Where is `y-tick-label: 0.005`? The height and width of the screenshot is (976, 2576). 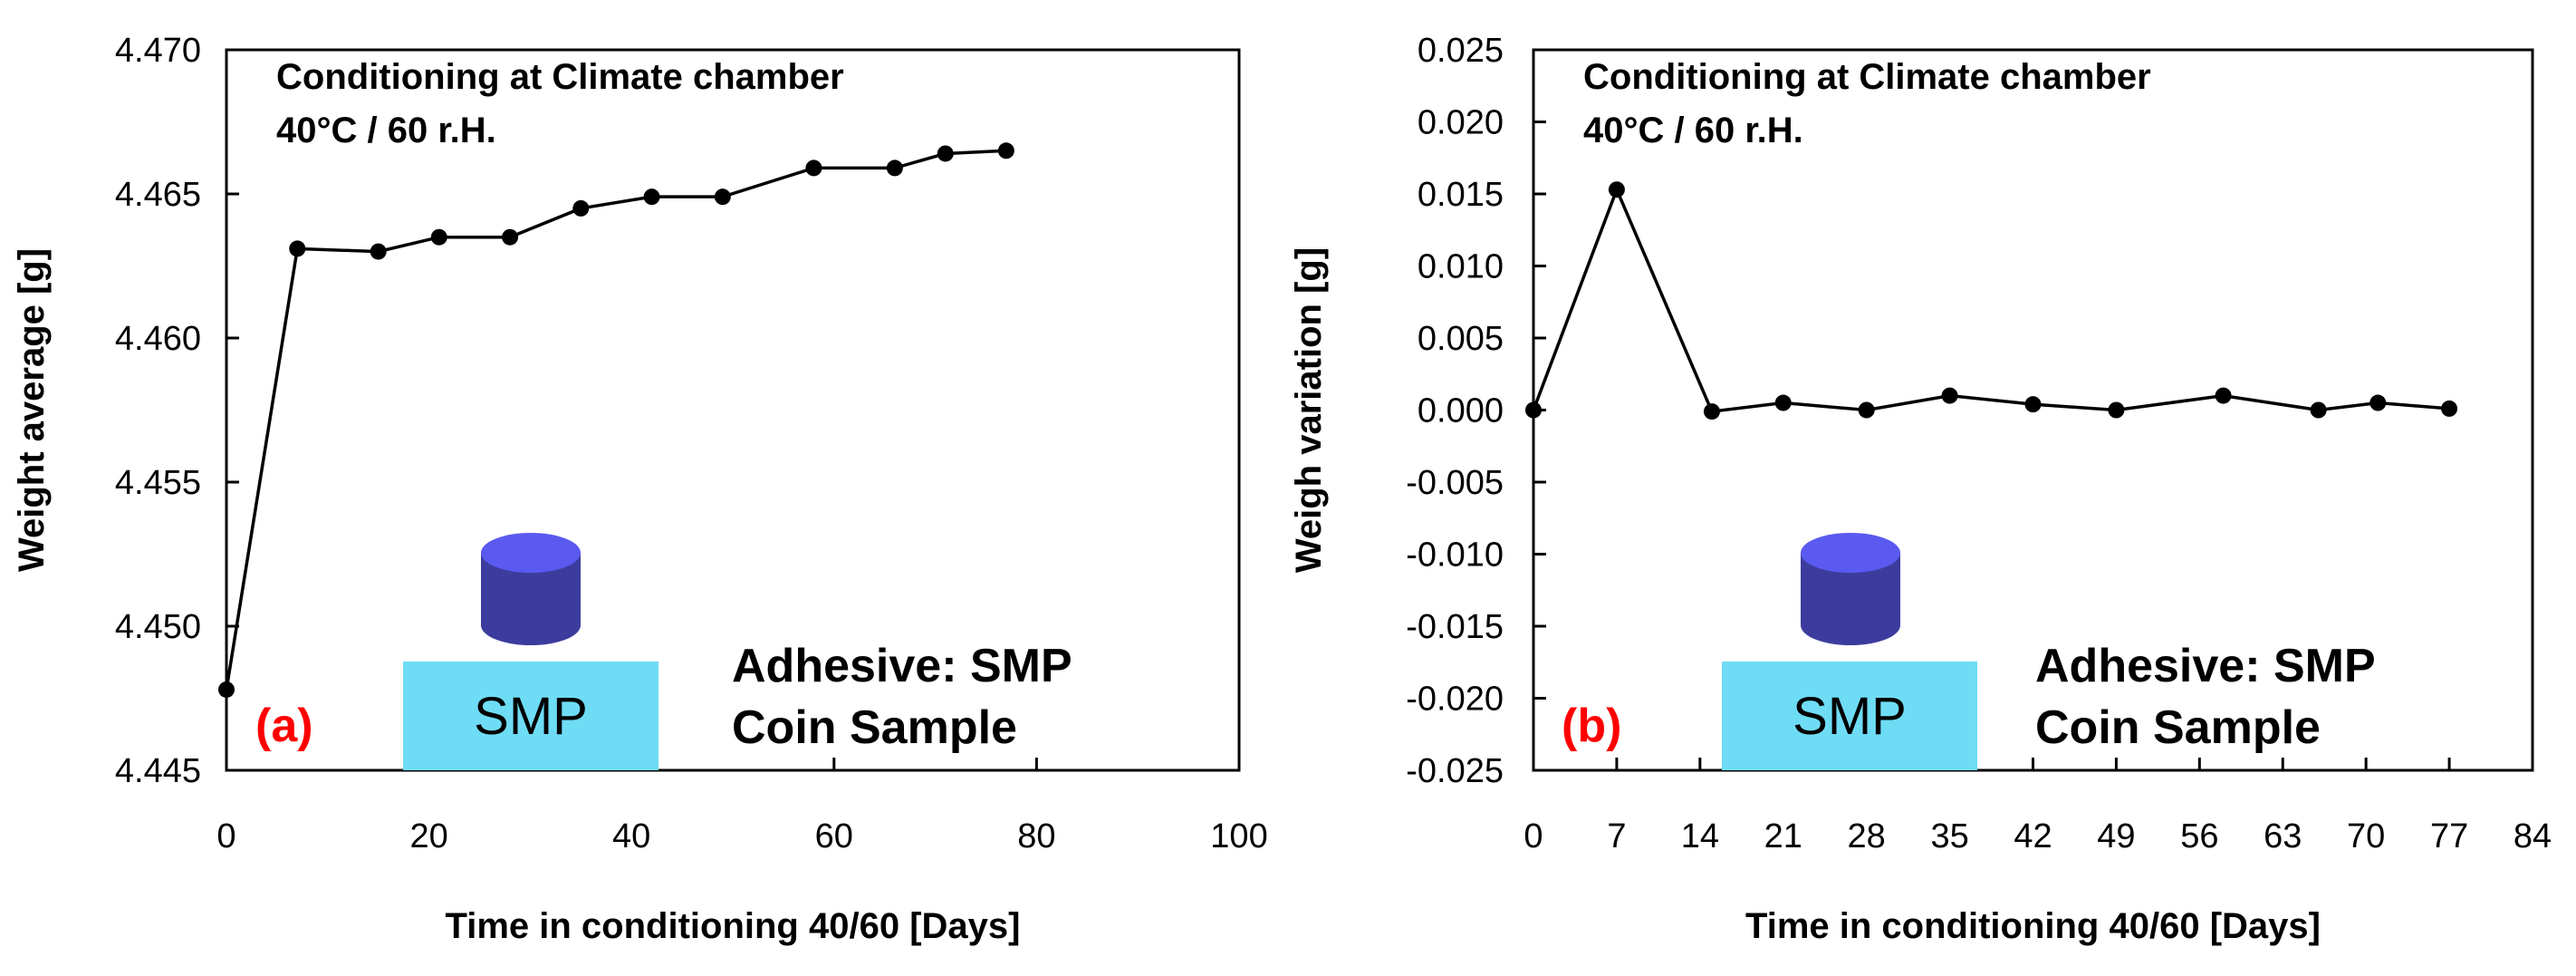
y-tick-label: 0.005 is located at coordinates (1461, 339).